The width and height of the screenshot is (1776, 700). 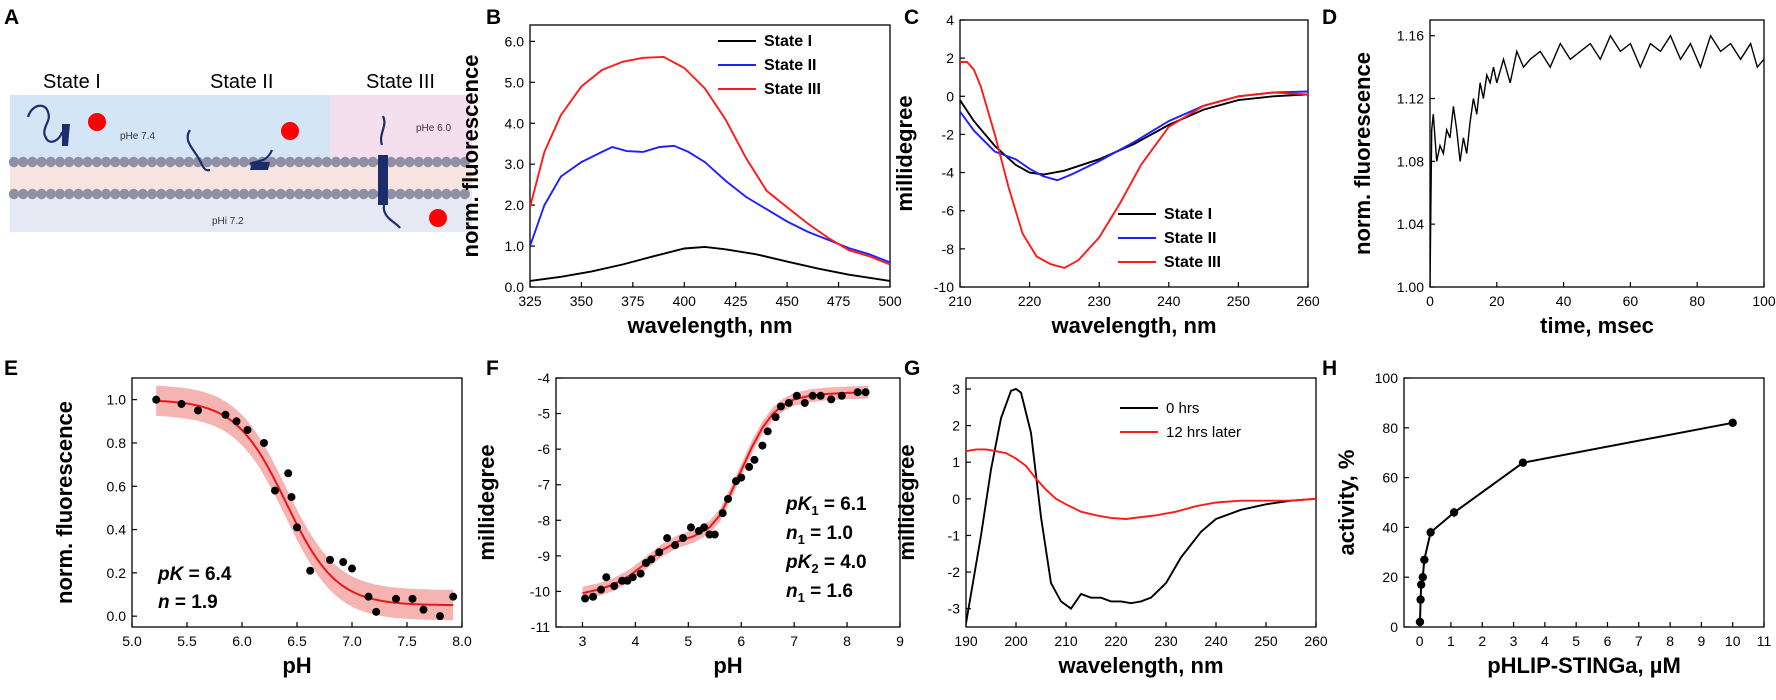 What do you see at coordinates (515, 41) in the screenshot?
I see `y-tick-label: 6.0` at bounding box center [515, 41].